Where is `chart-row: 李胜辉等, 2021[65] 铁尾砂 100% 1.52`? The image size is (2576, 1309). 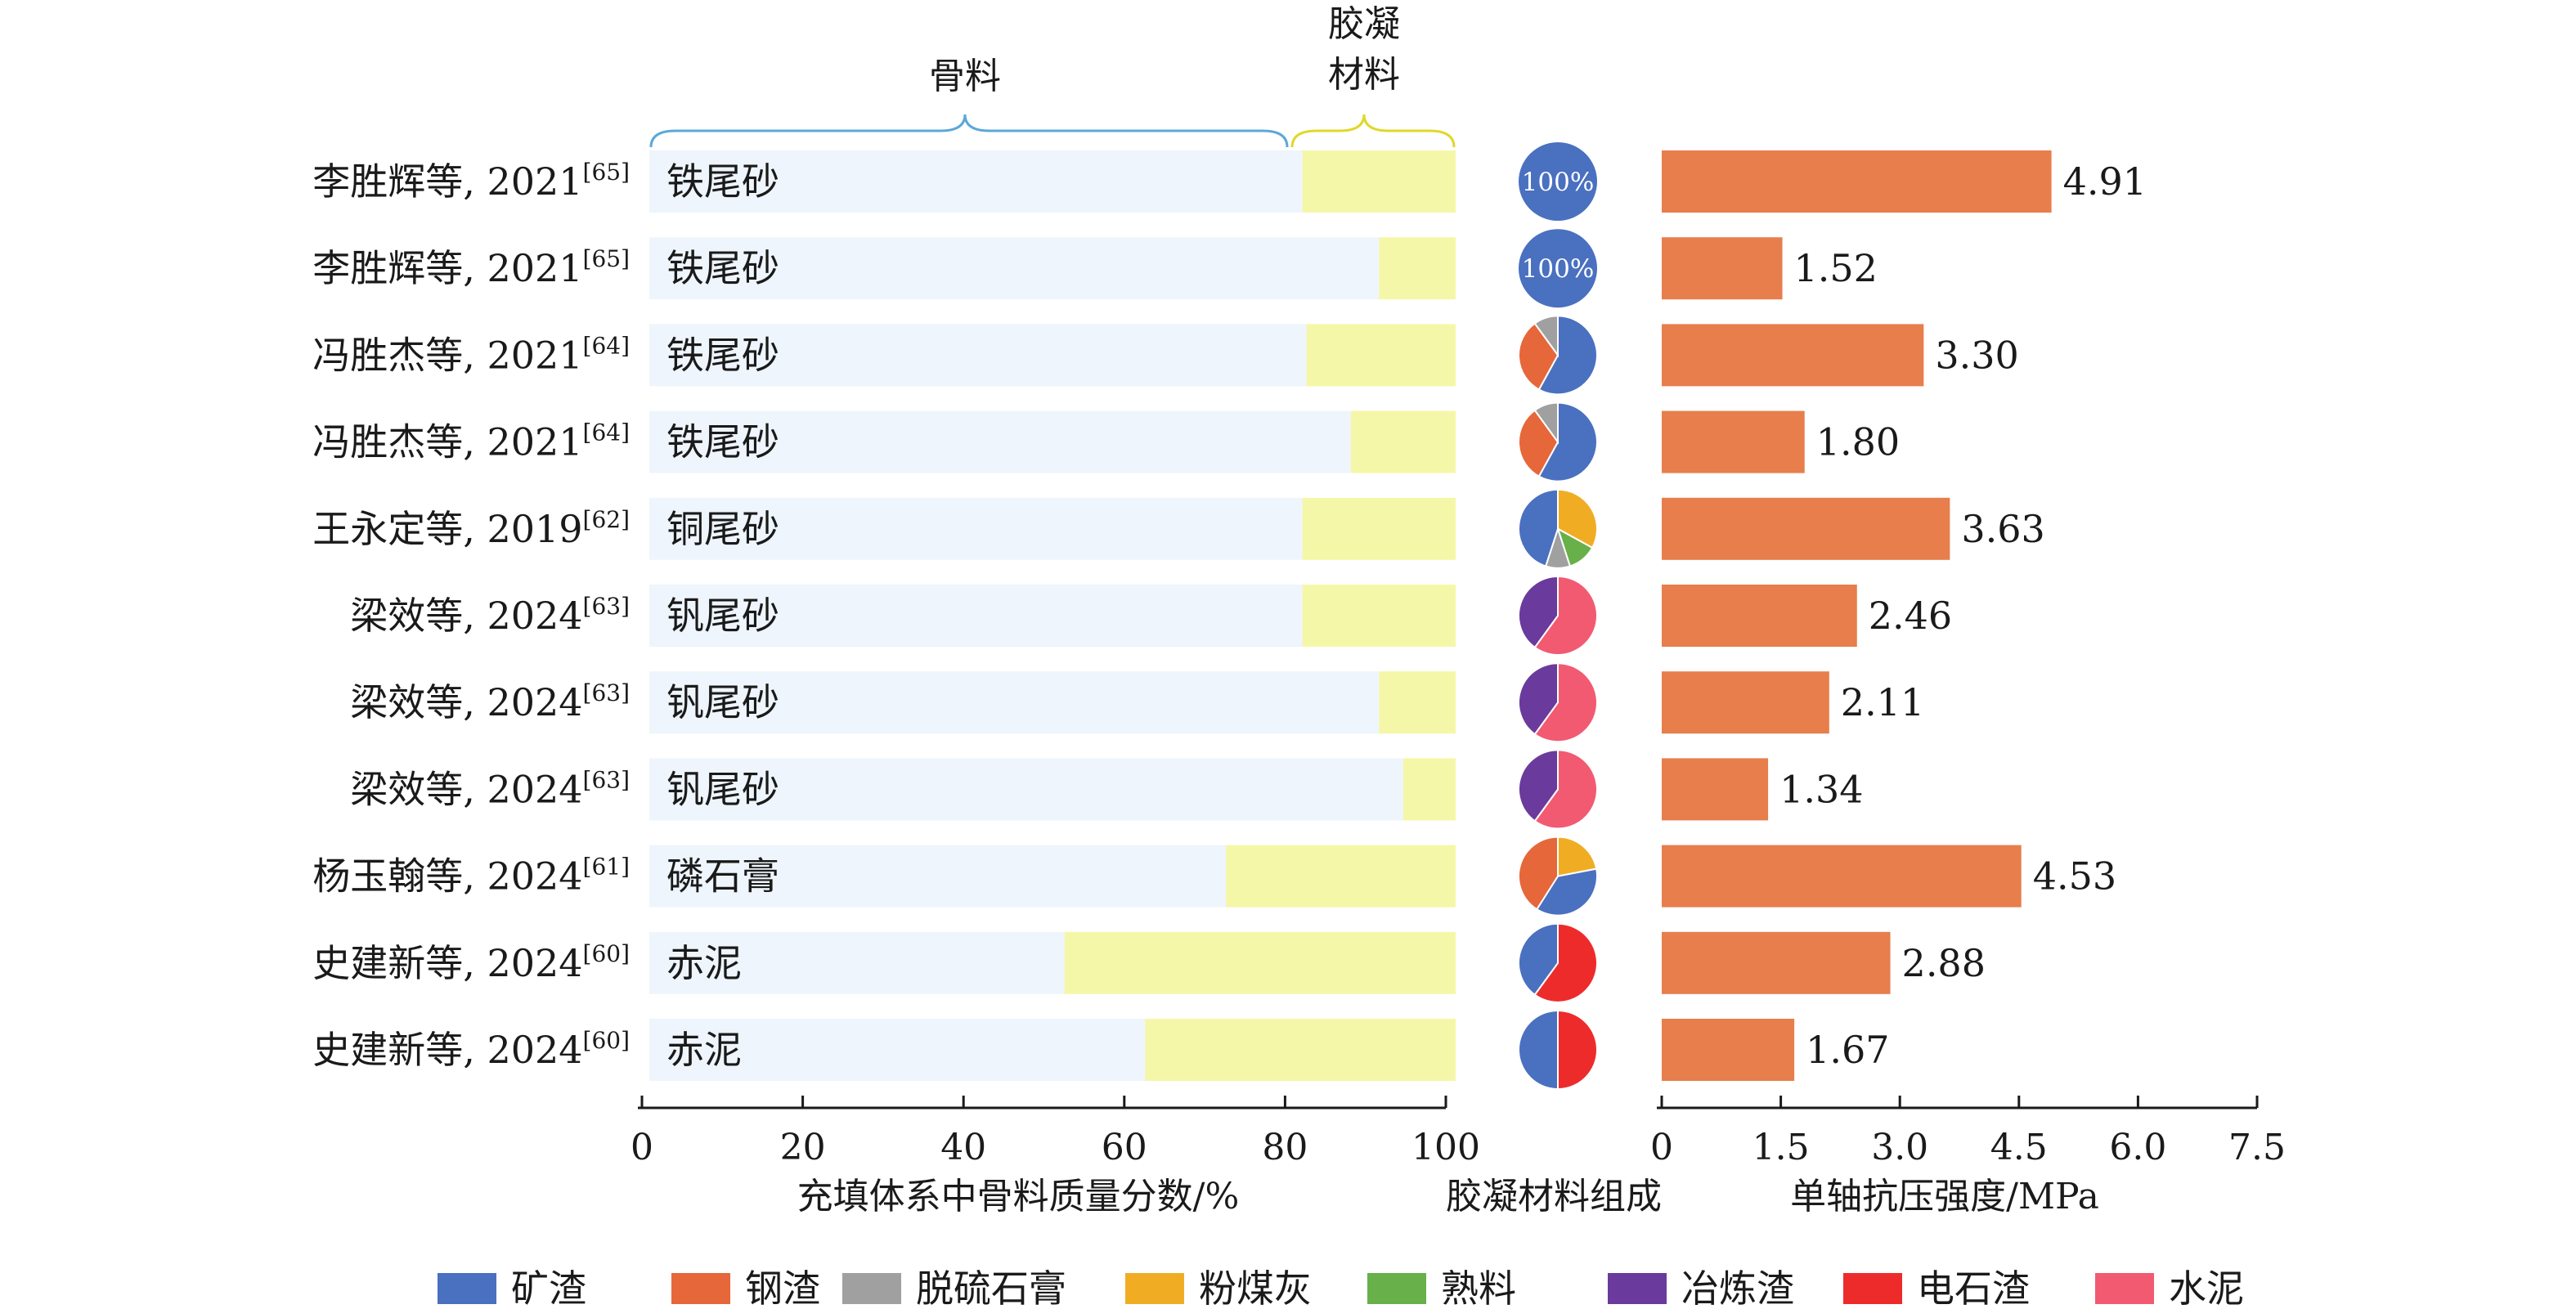 chart-row: 李胜辉等, 2021[65] 铁尾砂 100% 1.52 is located at coordinates (1095, 268).